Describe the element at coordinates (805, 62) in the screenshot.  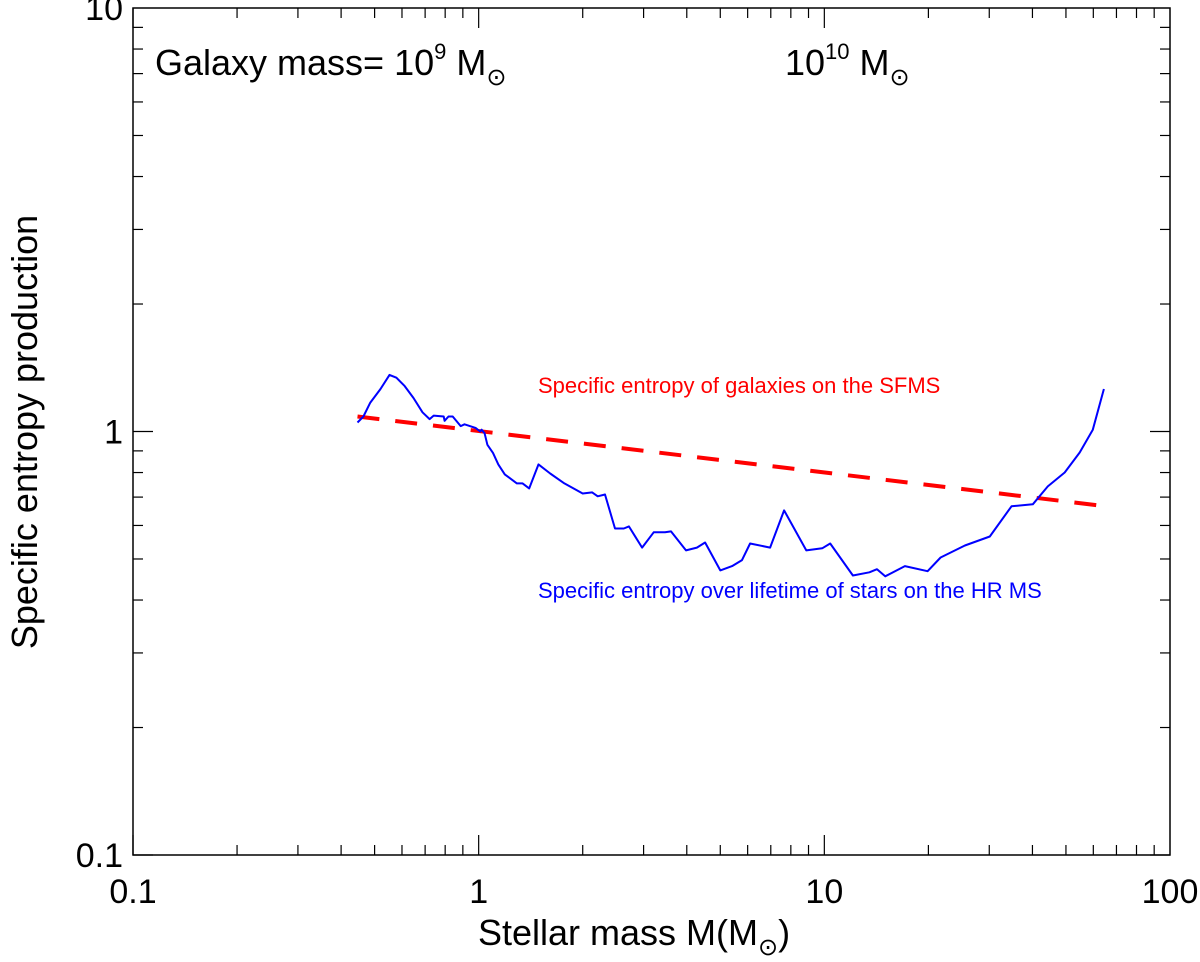
I see `annotation-text: 10` at that location.